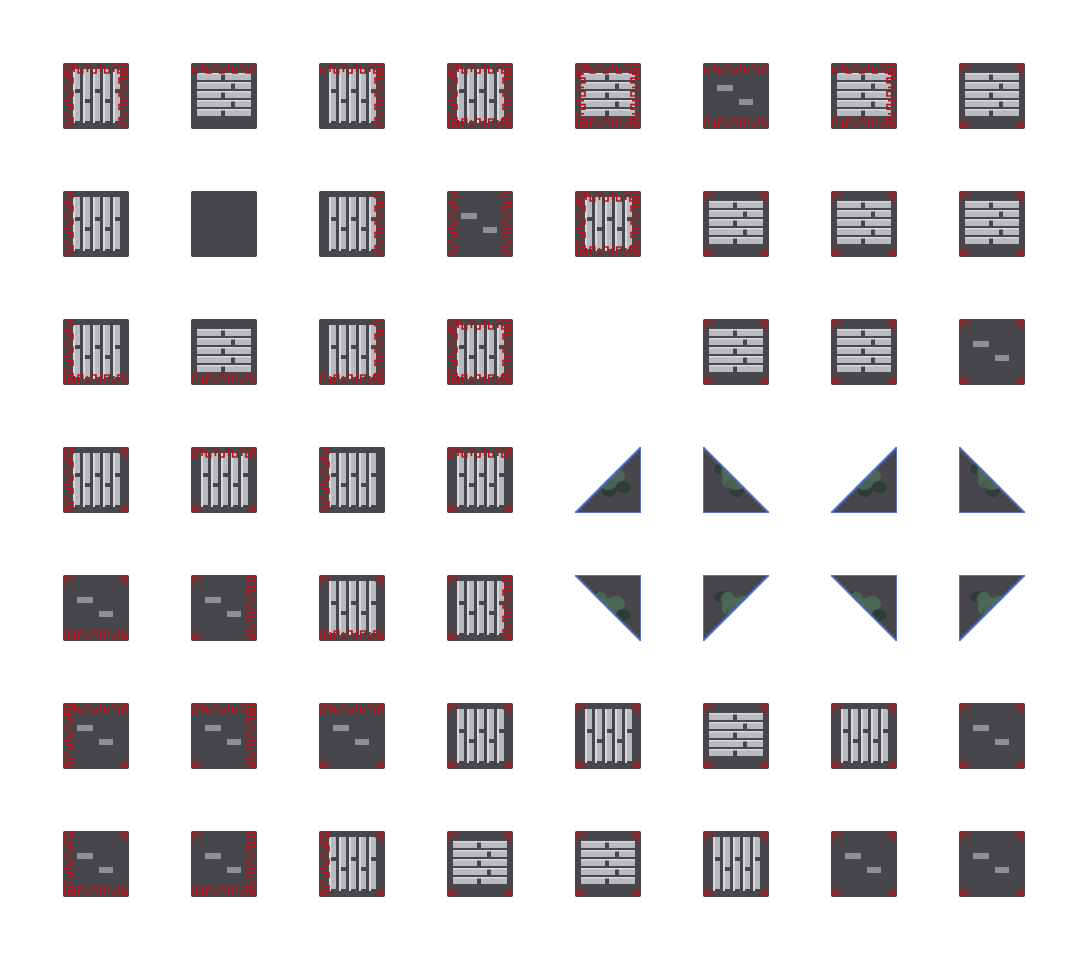  What do you see at coordinates (96, 864) in the screenshot?
I see `tile-r7c1` at bounding box center [96, 864].